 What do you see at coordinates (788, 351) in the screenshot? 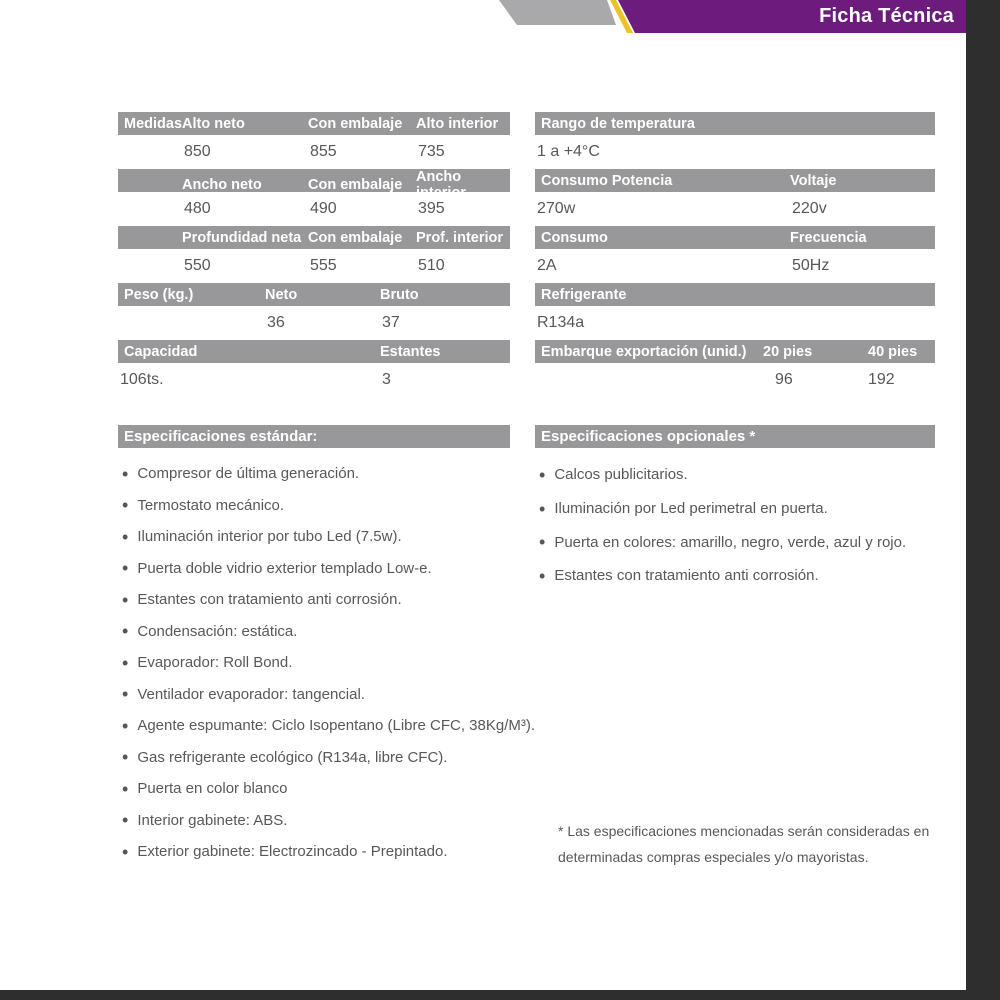
I see `header-cell: 20 pies` at bounding box center [788, 351].